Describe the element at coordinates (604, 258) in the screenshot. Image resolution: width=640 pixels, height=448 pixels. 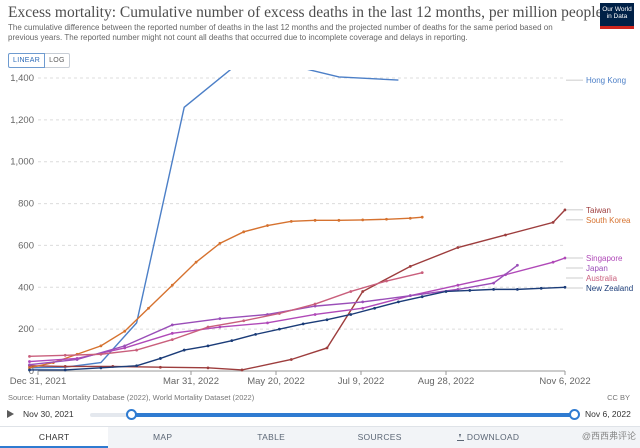
I see `legend-label-singapore: Singapore` at that location.